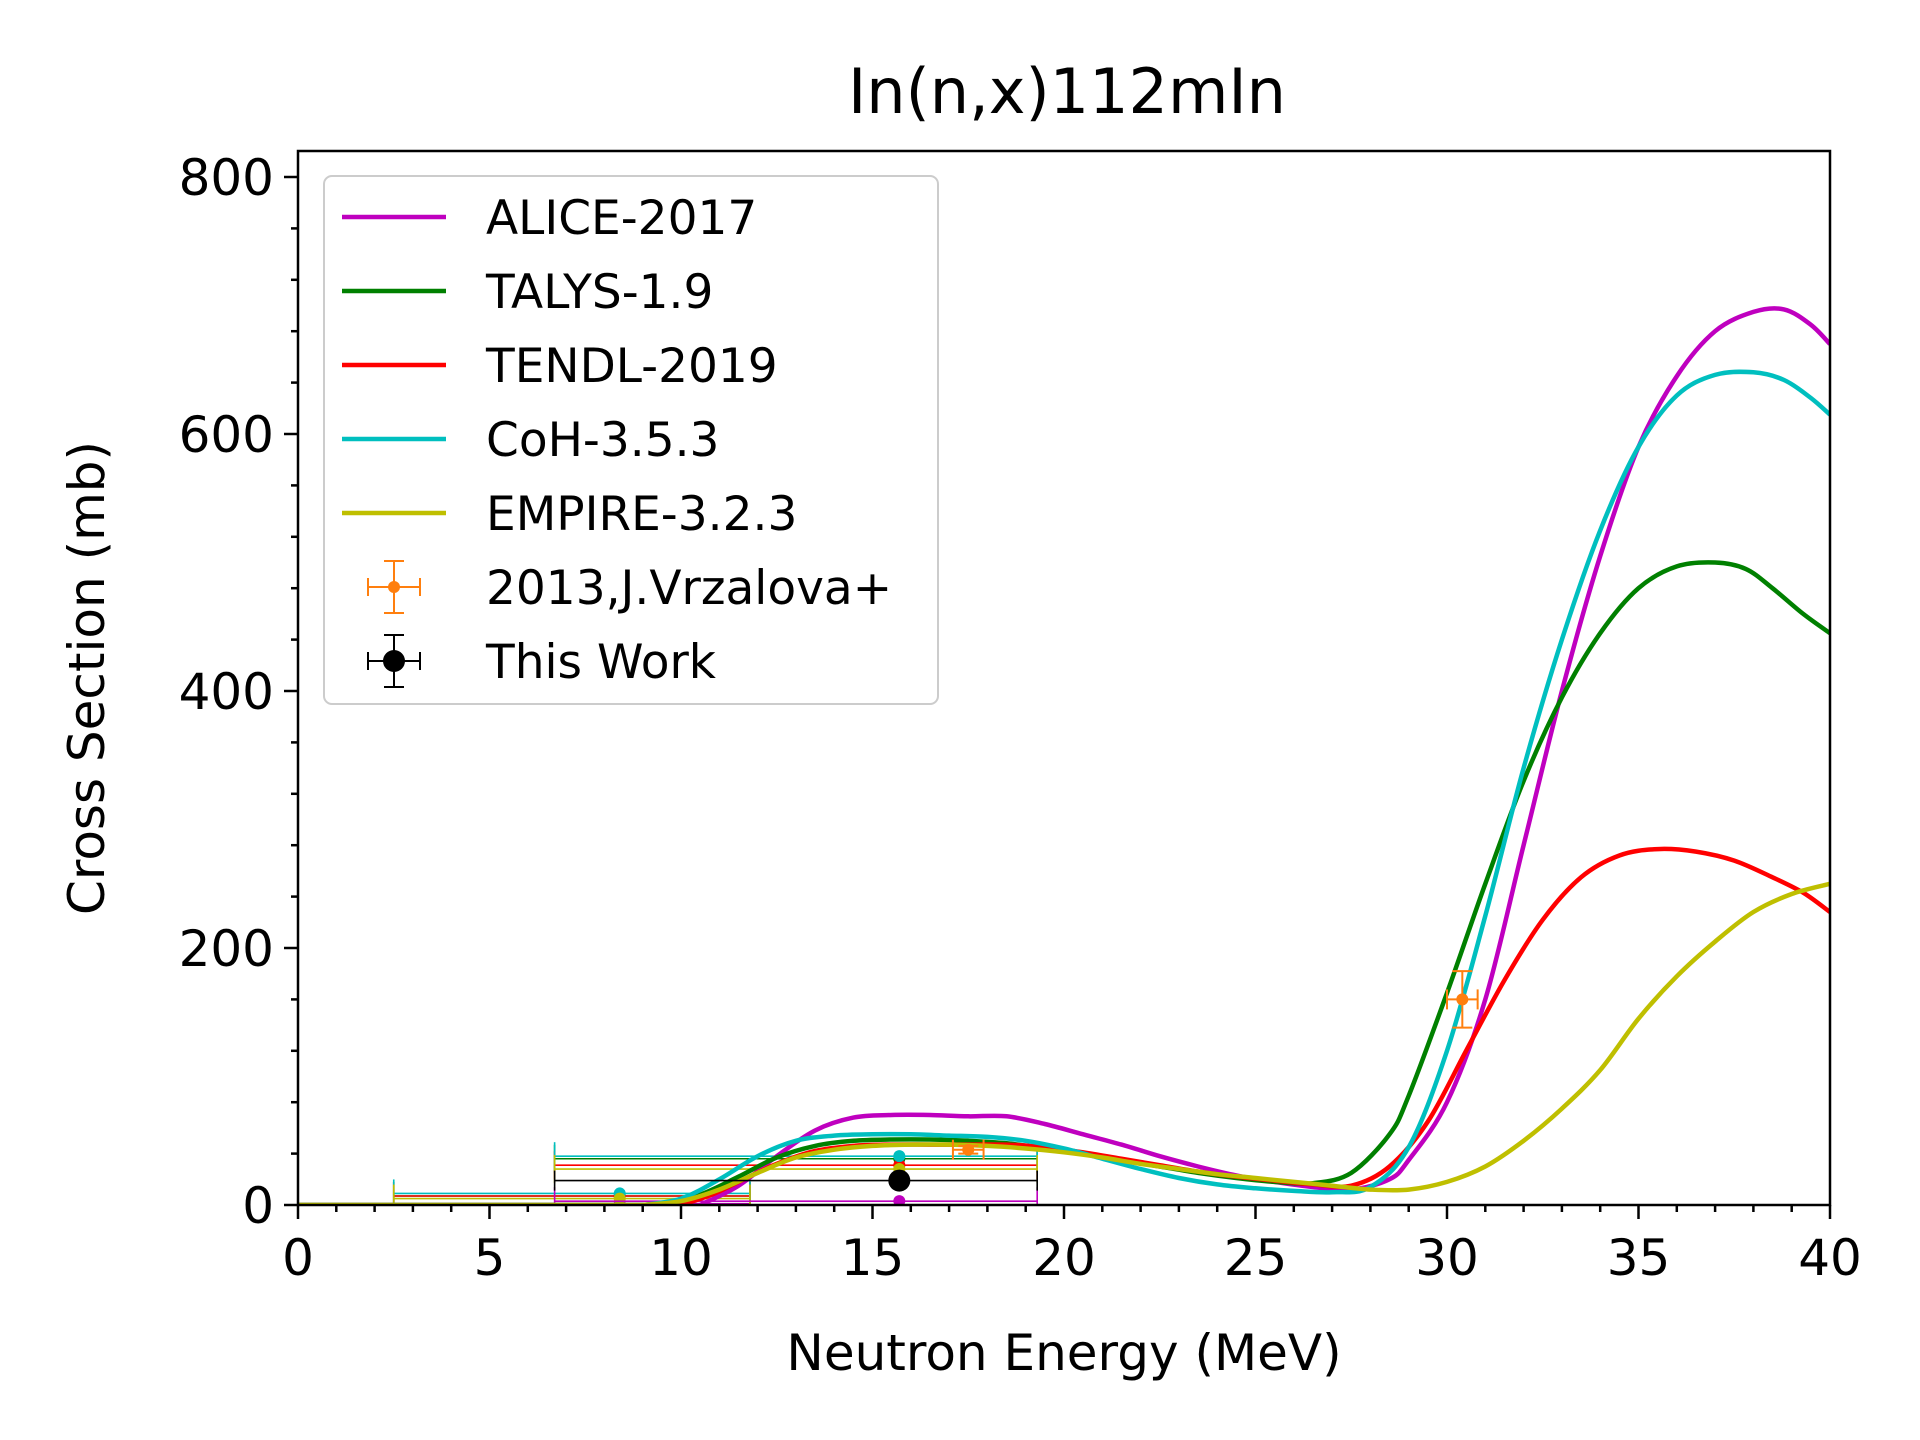  I want to click on legend-label: CoH-3.5.3, so click(602, 440).